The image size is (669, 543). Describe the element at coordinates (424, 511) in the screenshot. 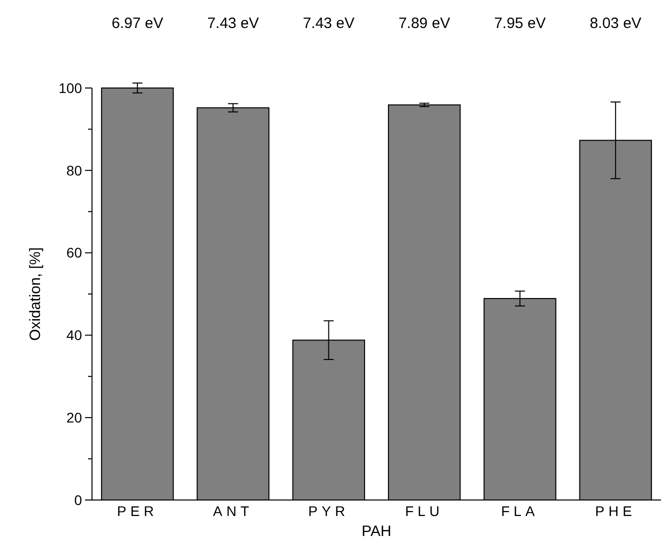

I see `x-tick-label: FLU` at that location.